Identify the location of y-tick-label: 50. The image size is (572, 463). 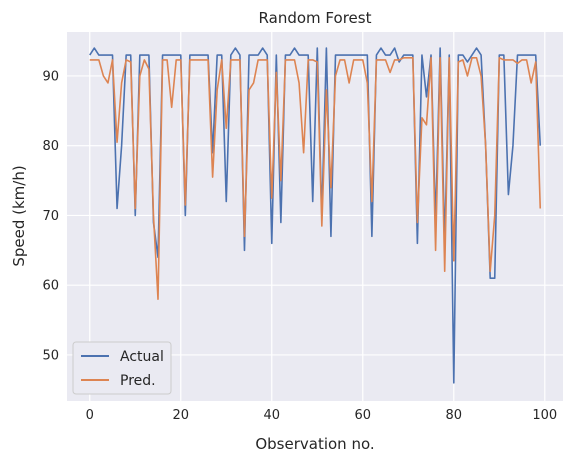
(50, 355).